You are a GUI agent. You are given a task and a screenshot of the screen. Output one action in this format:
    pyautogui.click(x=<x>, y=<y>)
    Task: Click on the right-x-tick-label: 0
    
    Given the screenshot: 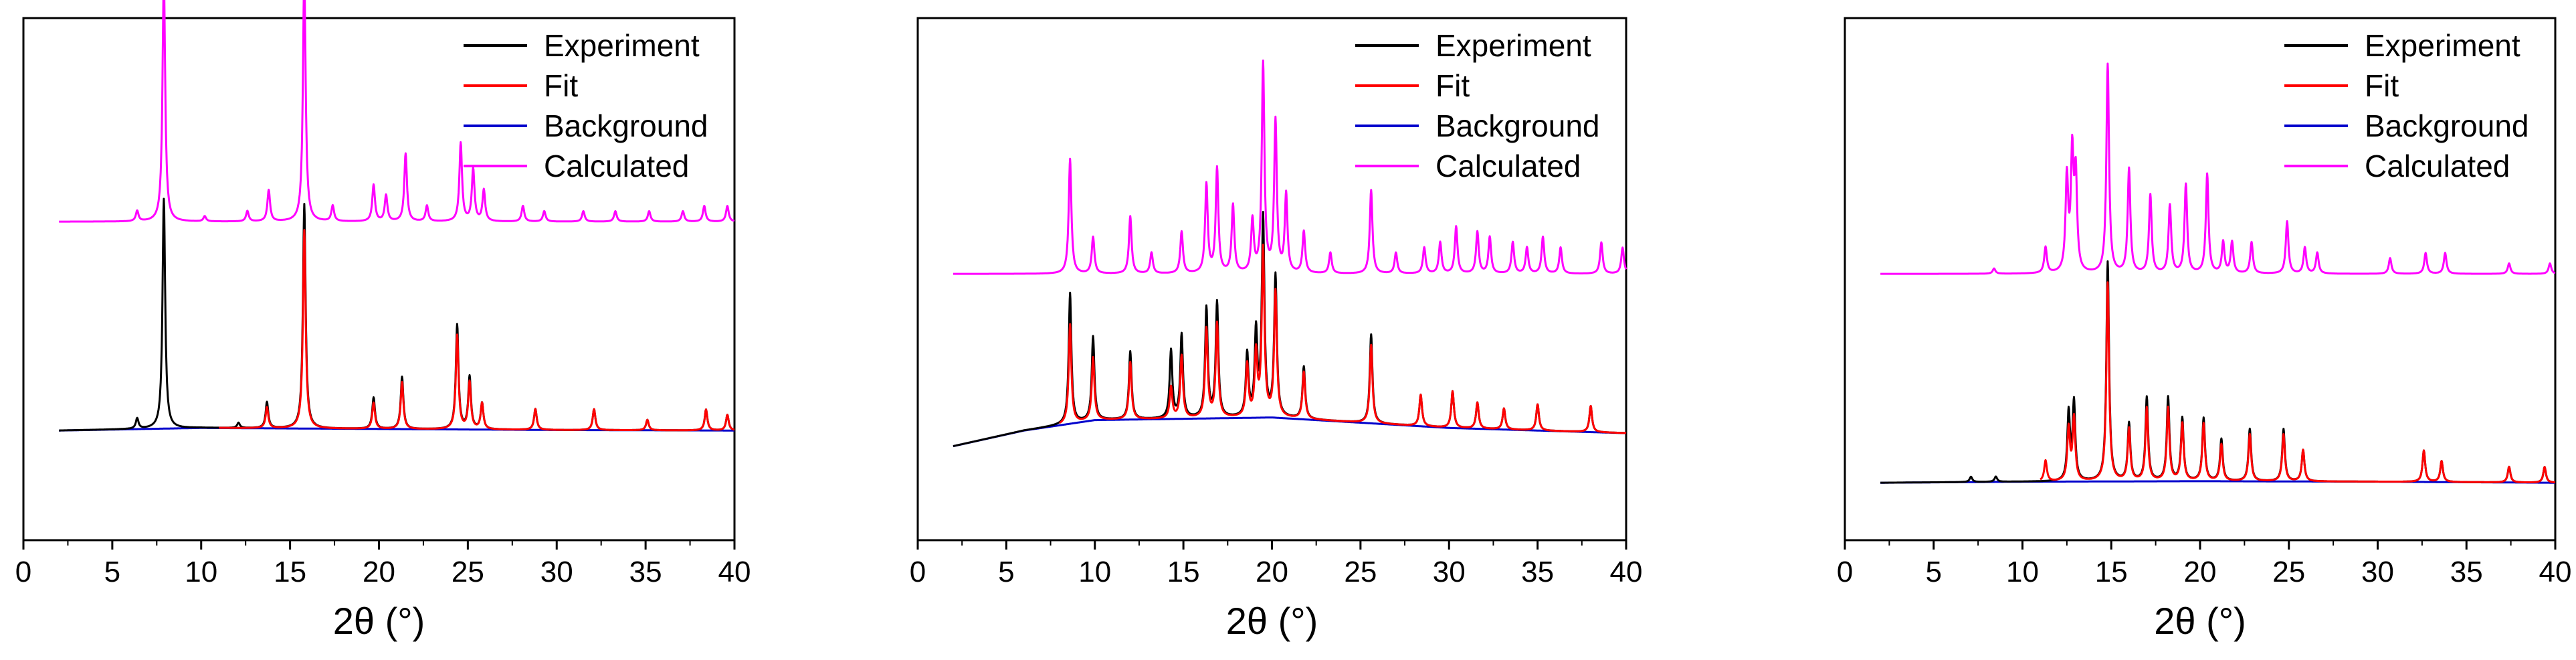 What is the action you would take?
    pyautogui.click(x=1845, y=572)
    